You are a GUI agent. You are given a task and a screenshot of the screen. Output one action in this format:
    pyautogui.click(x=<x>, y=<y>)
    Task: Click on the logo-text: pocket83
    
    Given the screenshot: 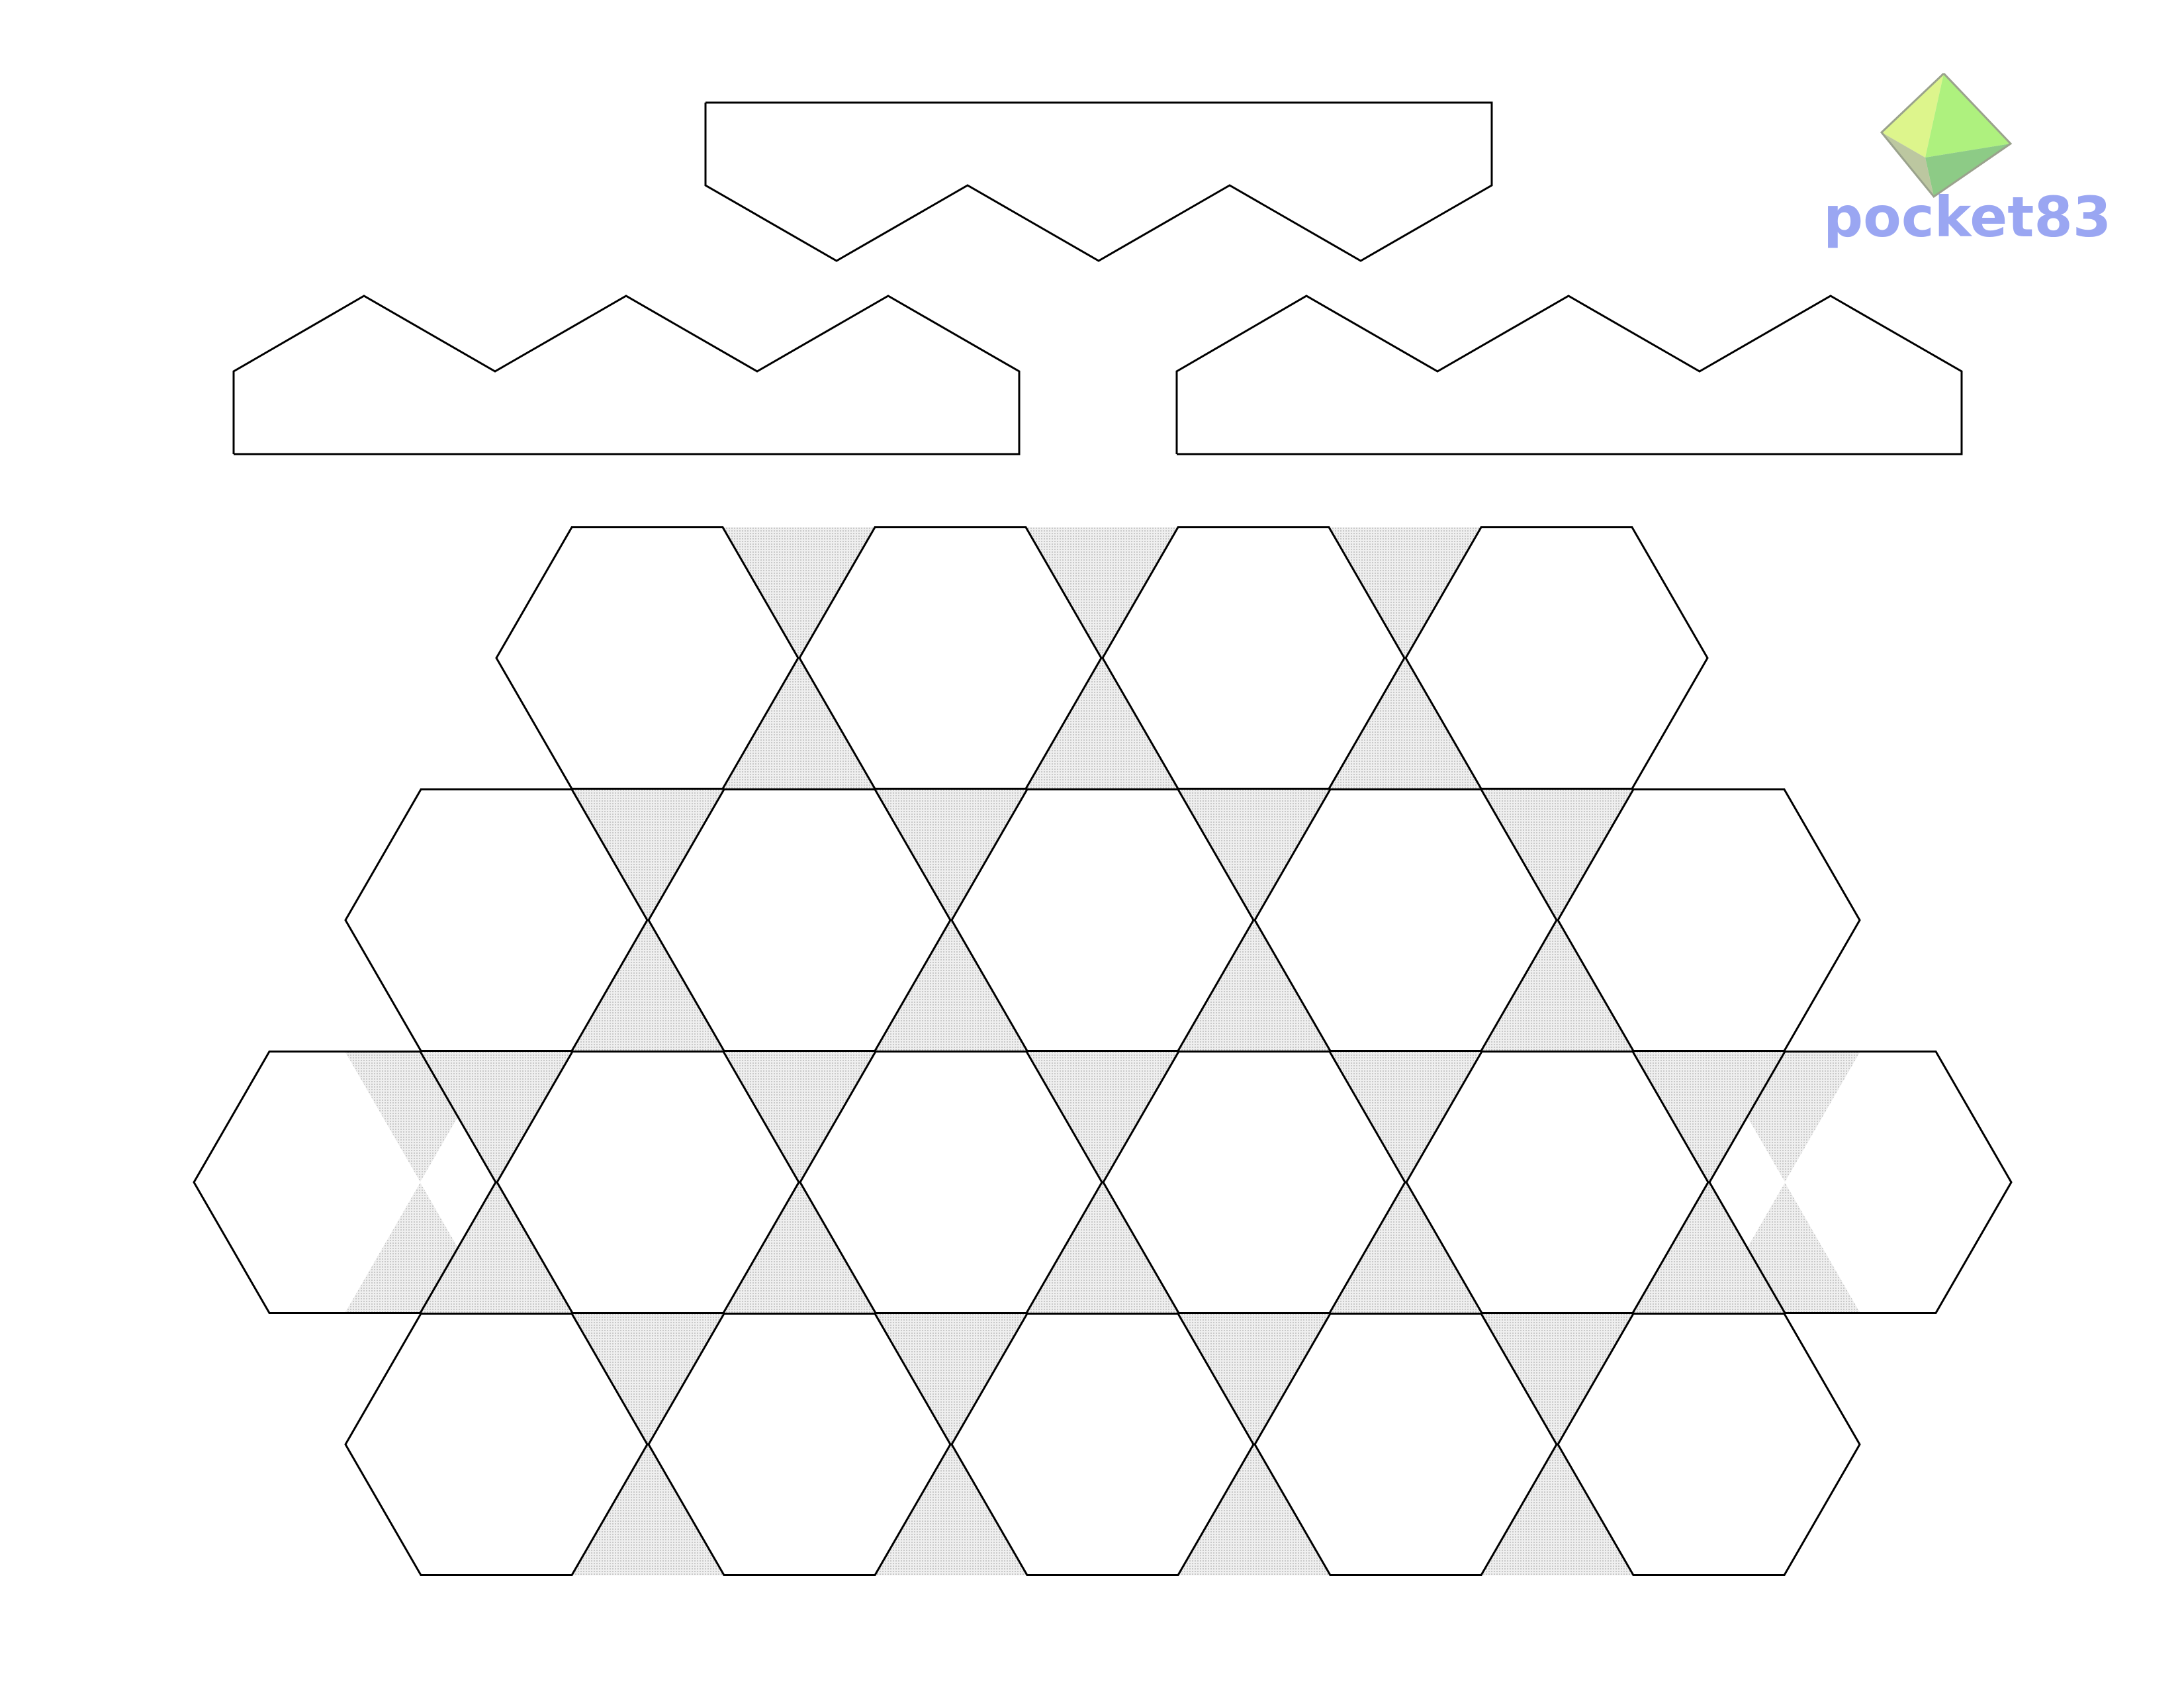 What is the action you would take?
    pyautogui.click(x=1967, y=217)
    